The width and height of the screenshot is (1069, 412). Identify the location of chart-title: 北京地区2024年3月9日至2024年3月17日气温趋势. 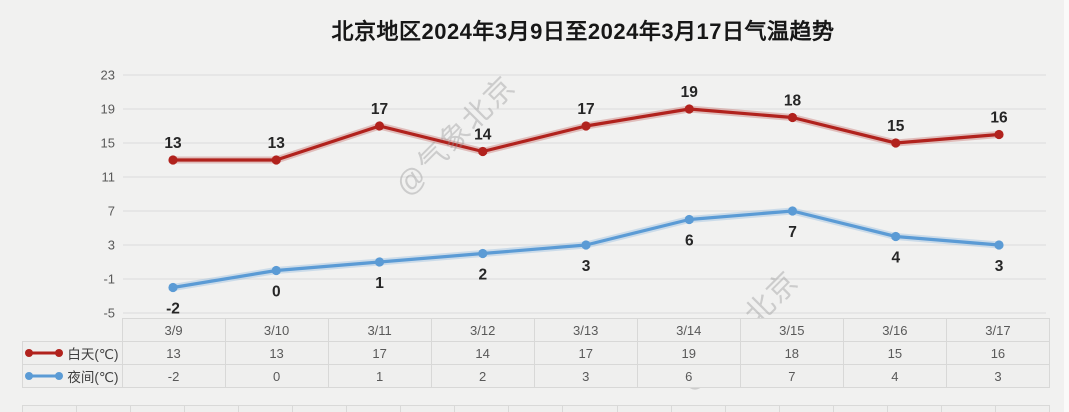
(583, 31).